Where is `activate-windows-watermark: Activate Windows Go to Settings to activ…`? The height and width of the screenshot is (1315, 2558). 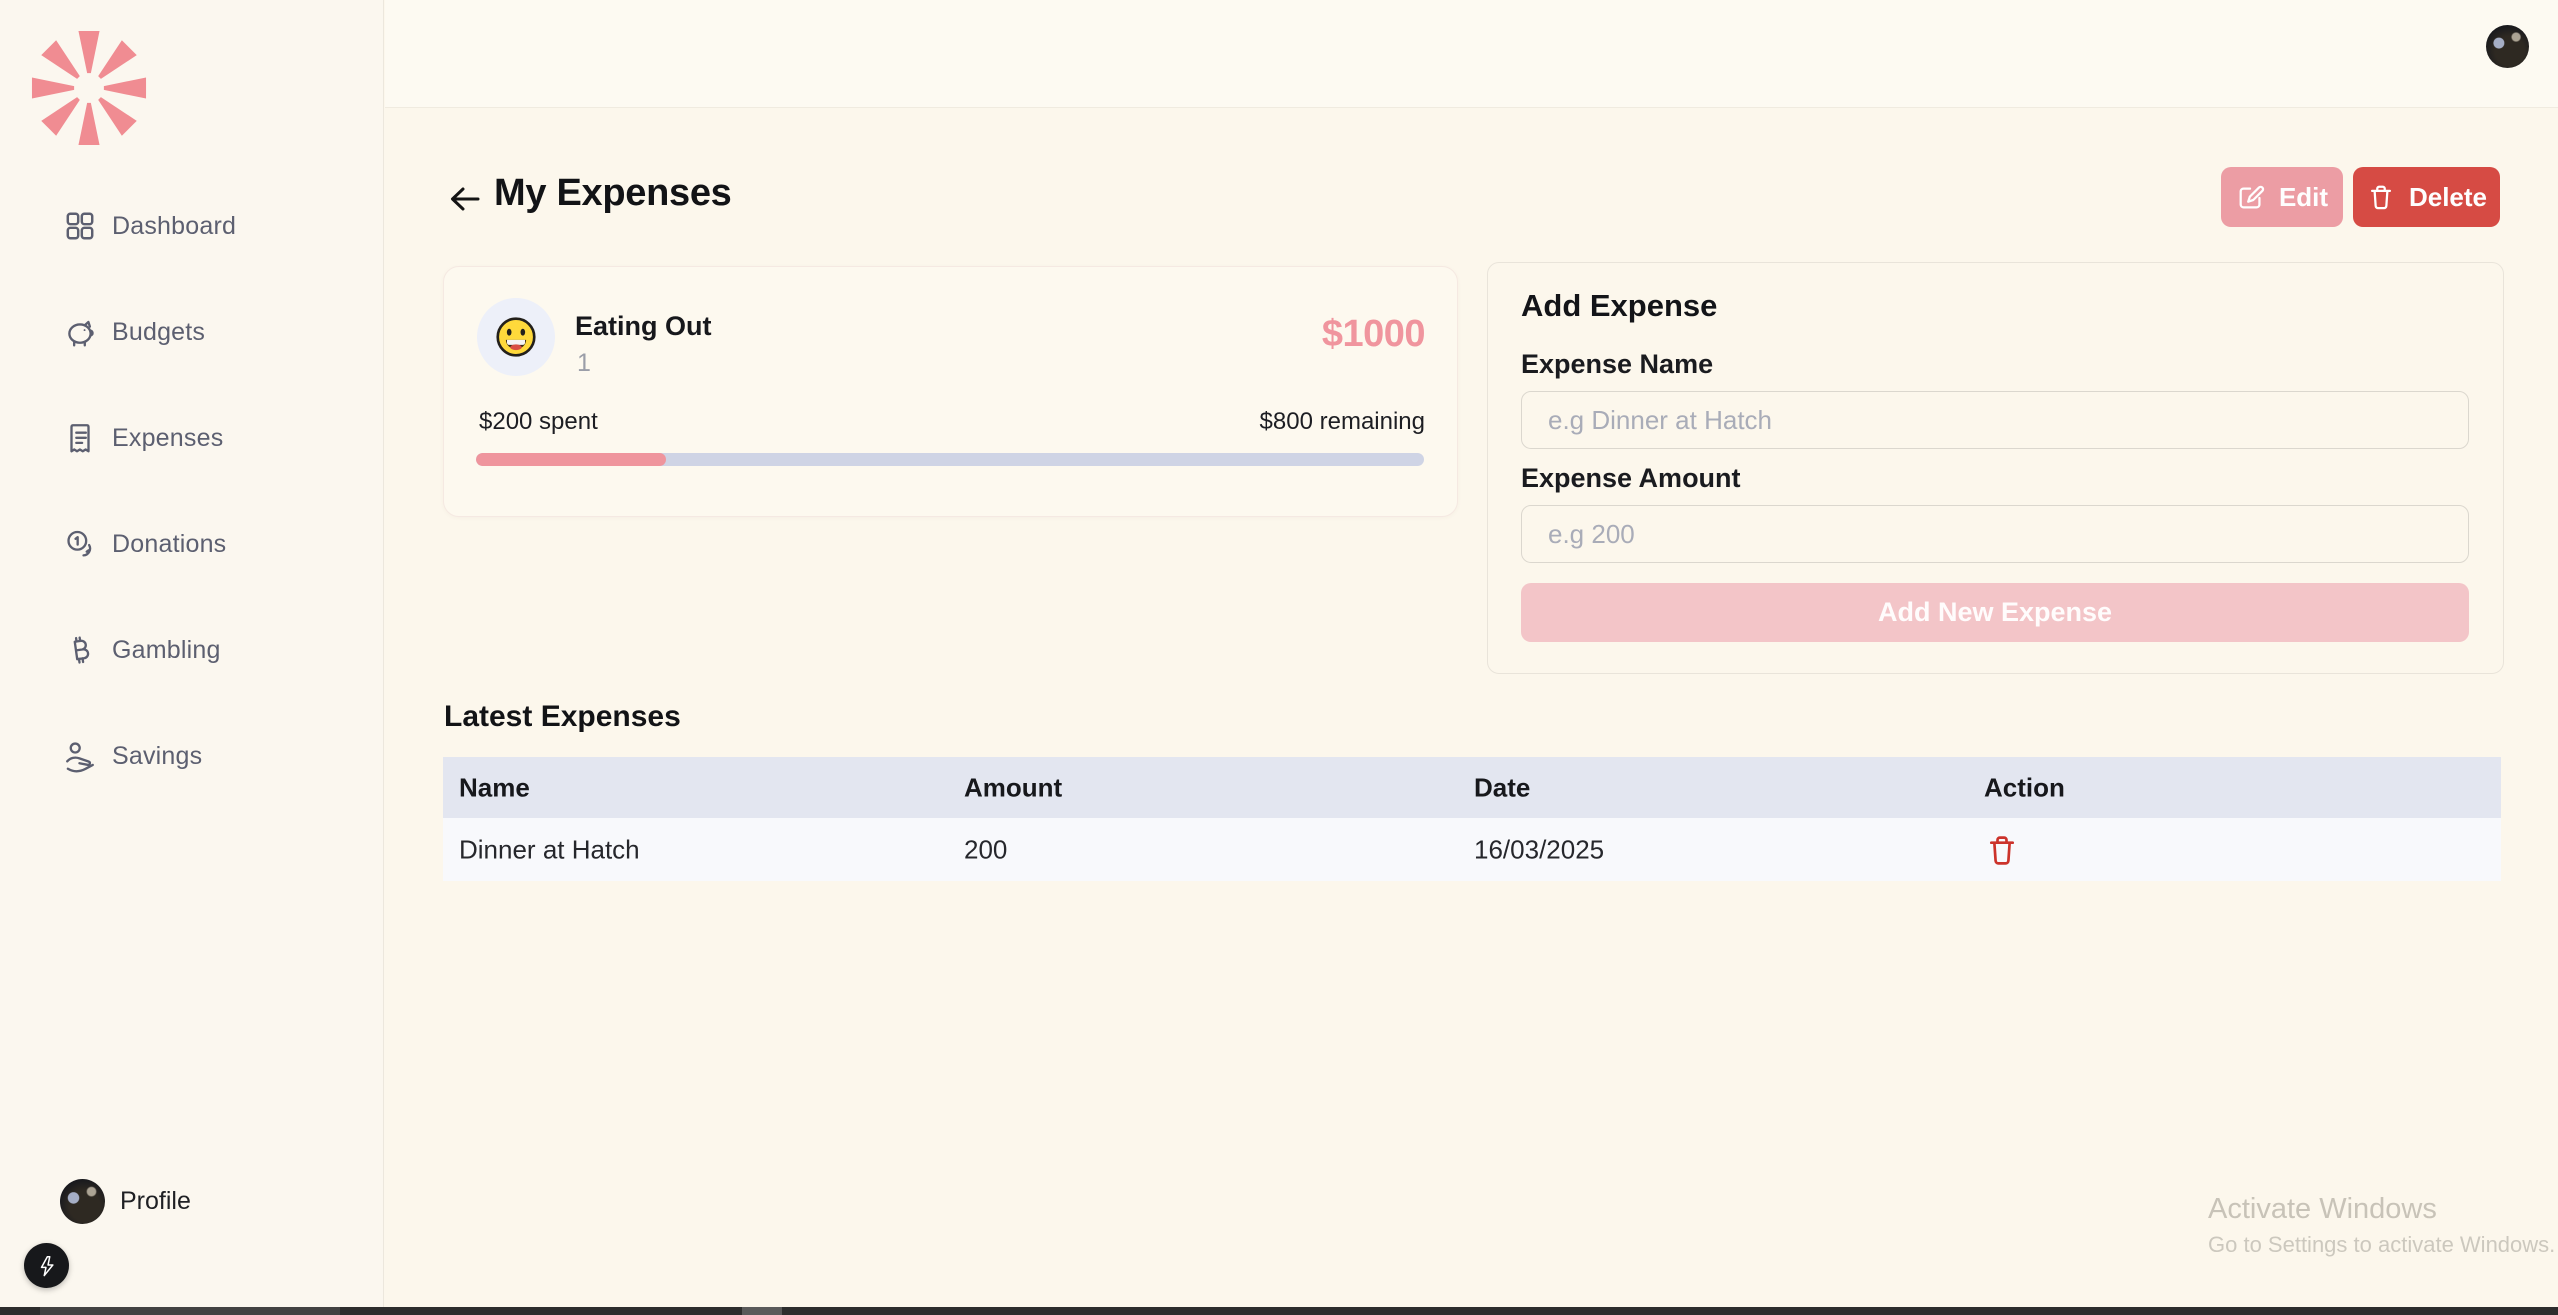
activate-windows-watermark: Activate Windows Go to Settings to activ… is located at coordinates (2381, 1225).